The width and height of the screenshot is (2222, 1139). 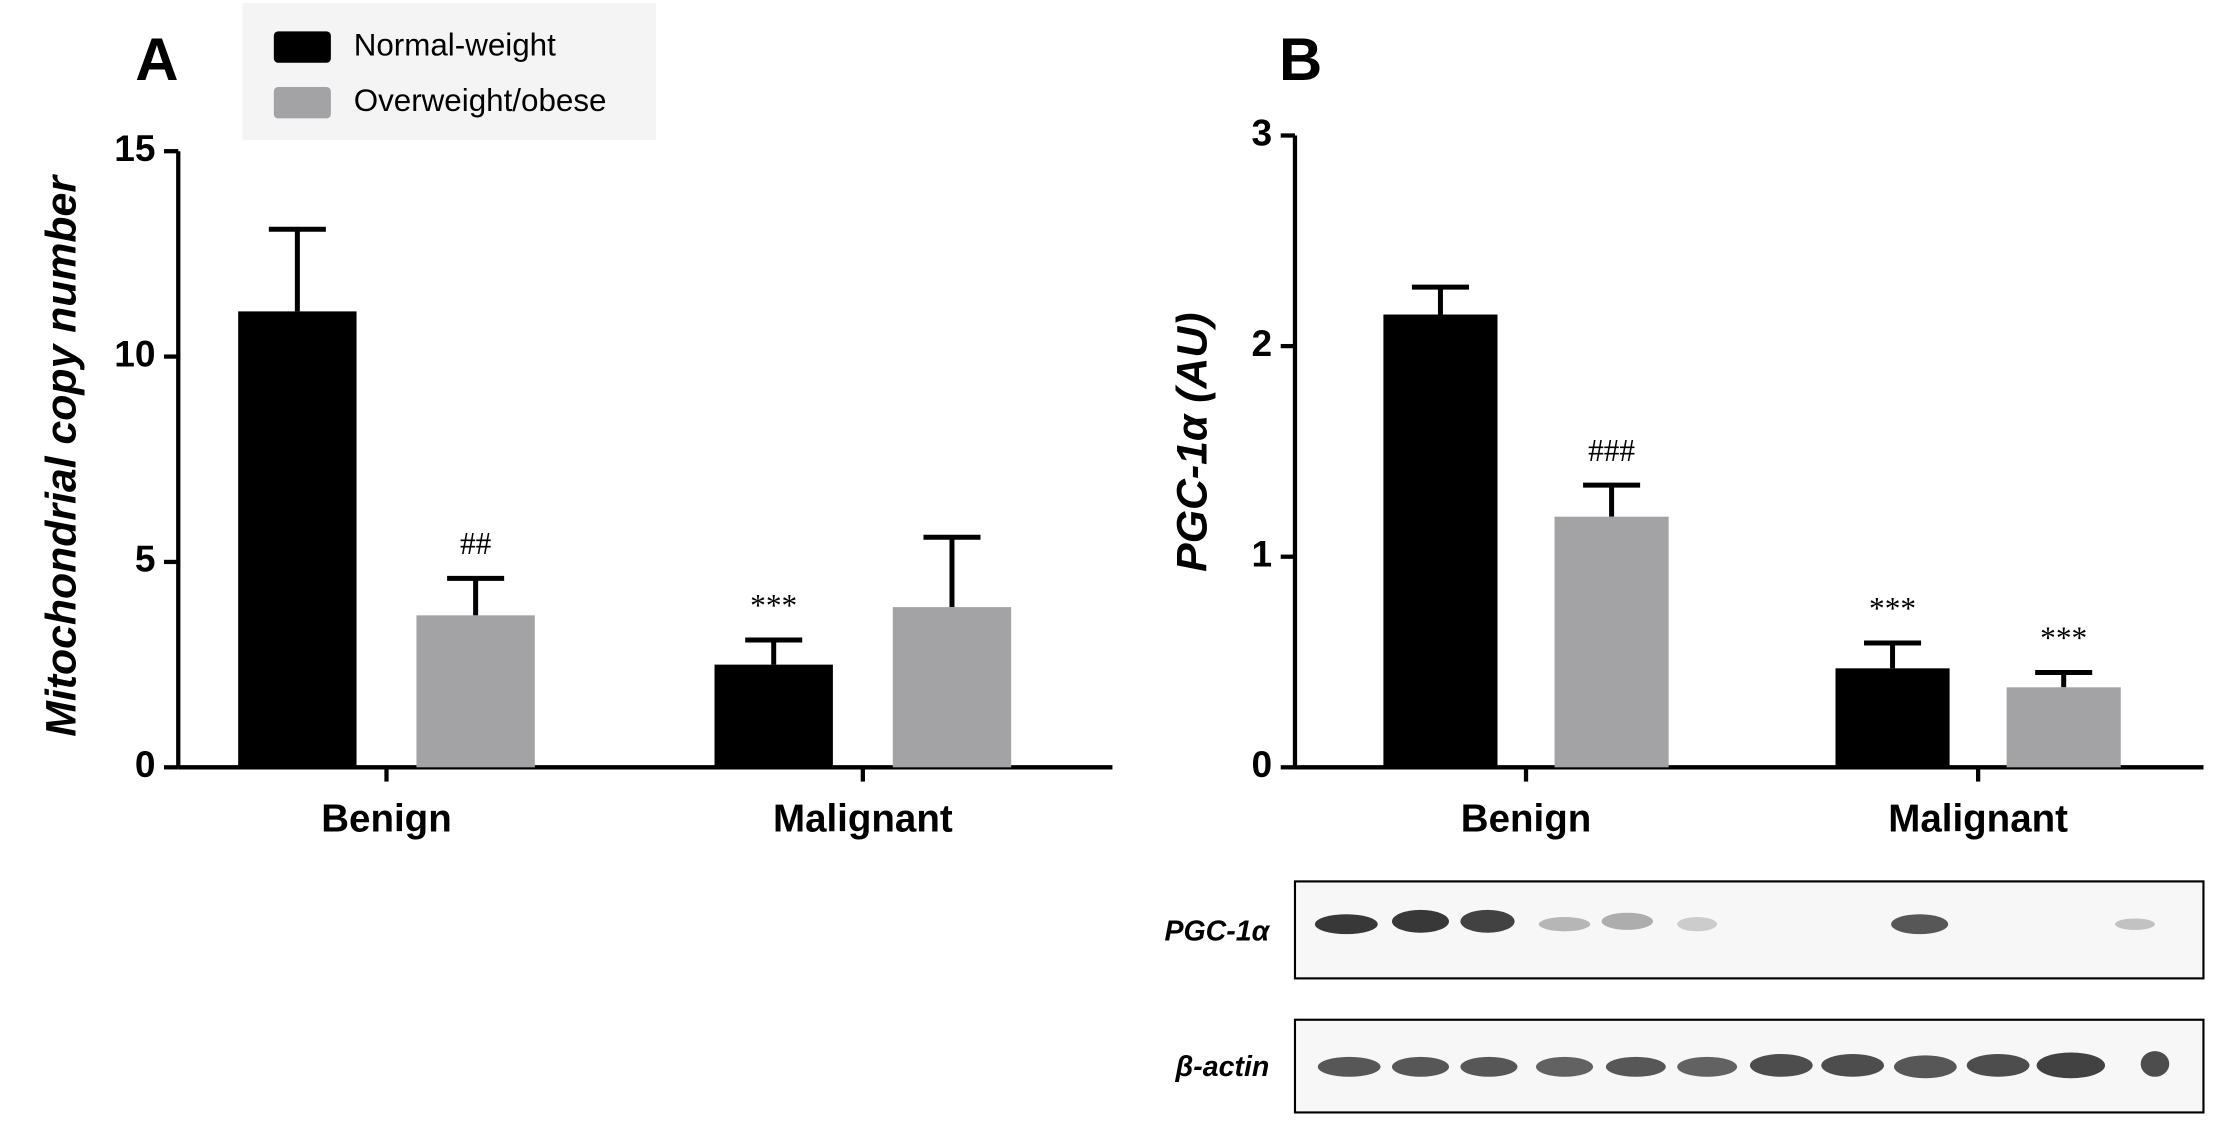 What do you see at coordinates (134, 148) in the screenshot?
I see `y-tick-label: 15` at bounding box center [134, 148].